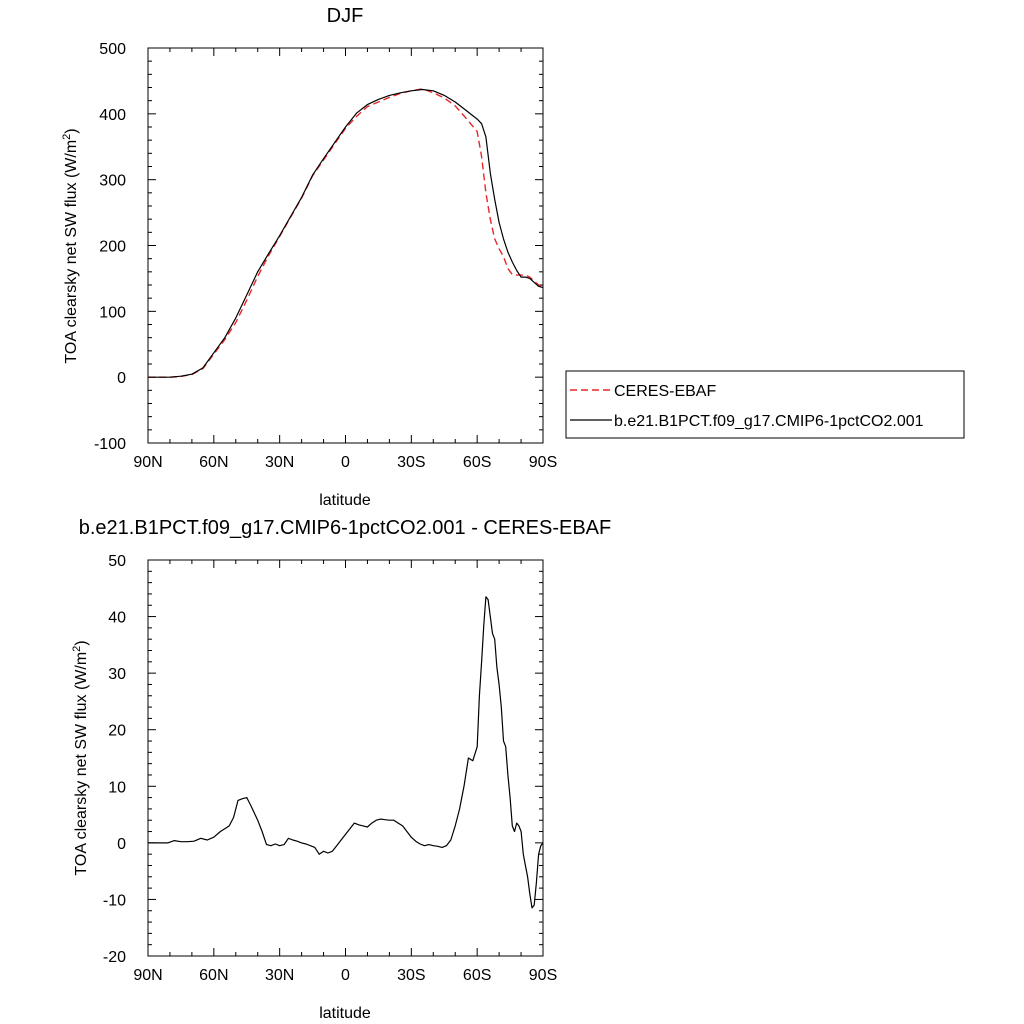 This screenshot has width=1024, height=1024. What do you see at coordinates (411, 975) in the screenshot?
I see `bottom-x-tick-label: 30S` at bounding box center [411, 975].